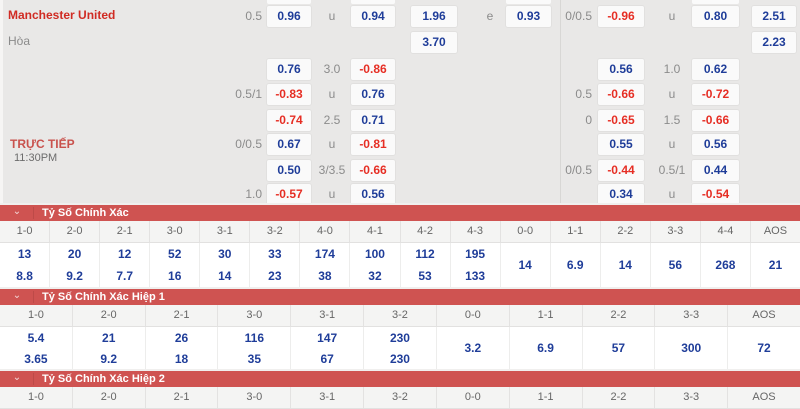 The height and width of the screenshot is (409, 800). What do you see at coordinates (621, 170) in the screenshot?
I see `odds-box: -0.44` at bounding box center [621, 170].